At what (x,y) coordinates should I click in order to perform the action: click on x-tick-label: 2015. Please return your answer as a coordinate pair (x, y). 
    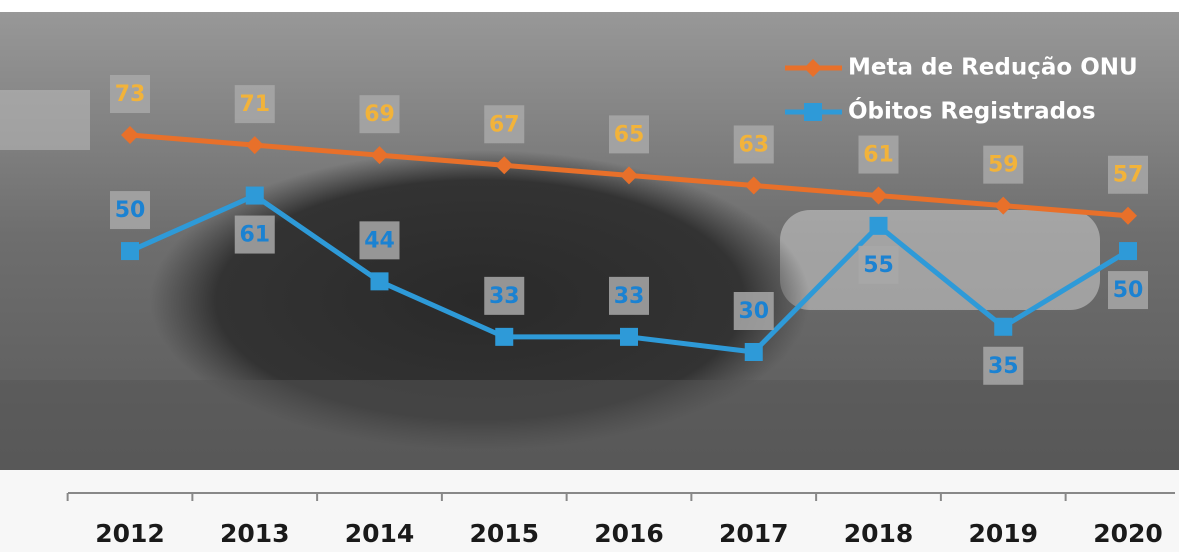
    Looking at the image, I should click on (504, 533).